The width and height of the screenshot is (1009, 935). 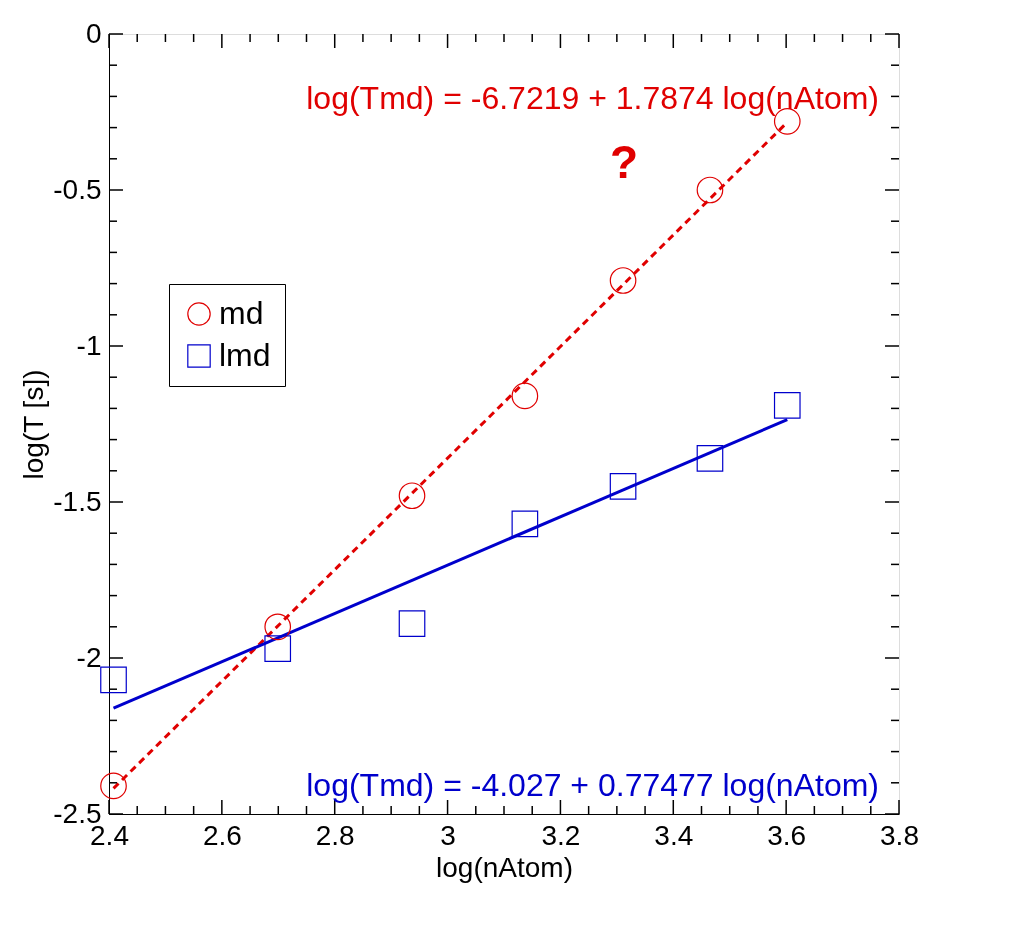 What do you see at coordinates (77, 501) in the screenshot?
I see `y-tick-label: -1.5` at bounding box center [77, 501].